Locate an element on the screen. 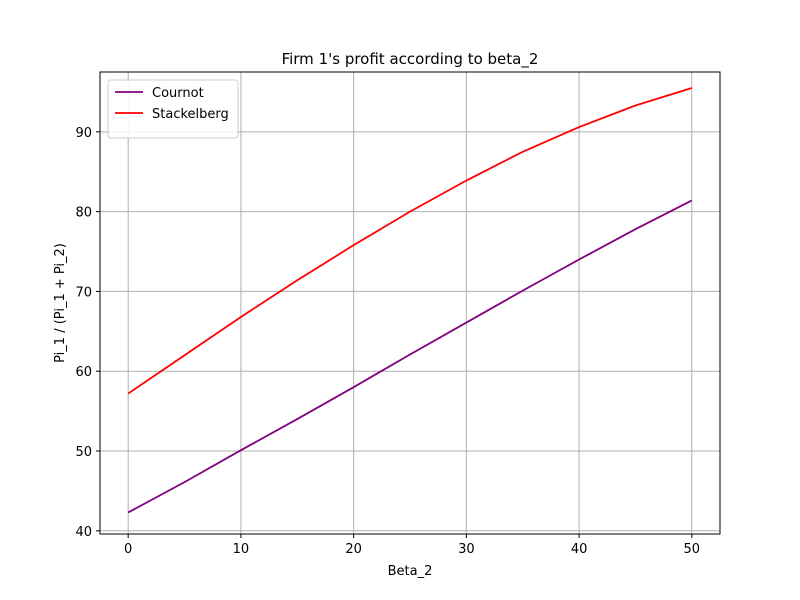 The image size is (800, 600). x-tick-label: 40 is located at coordinates (579, 549).